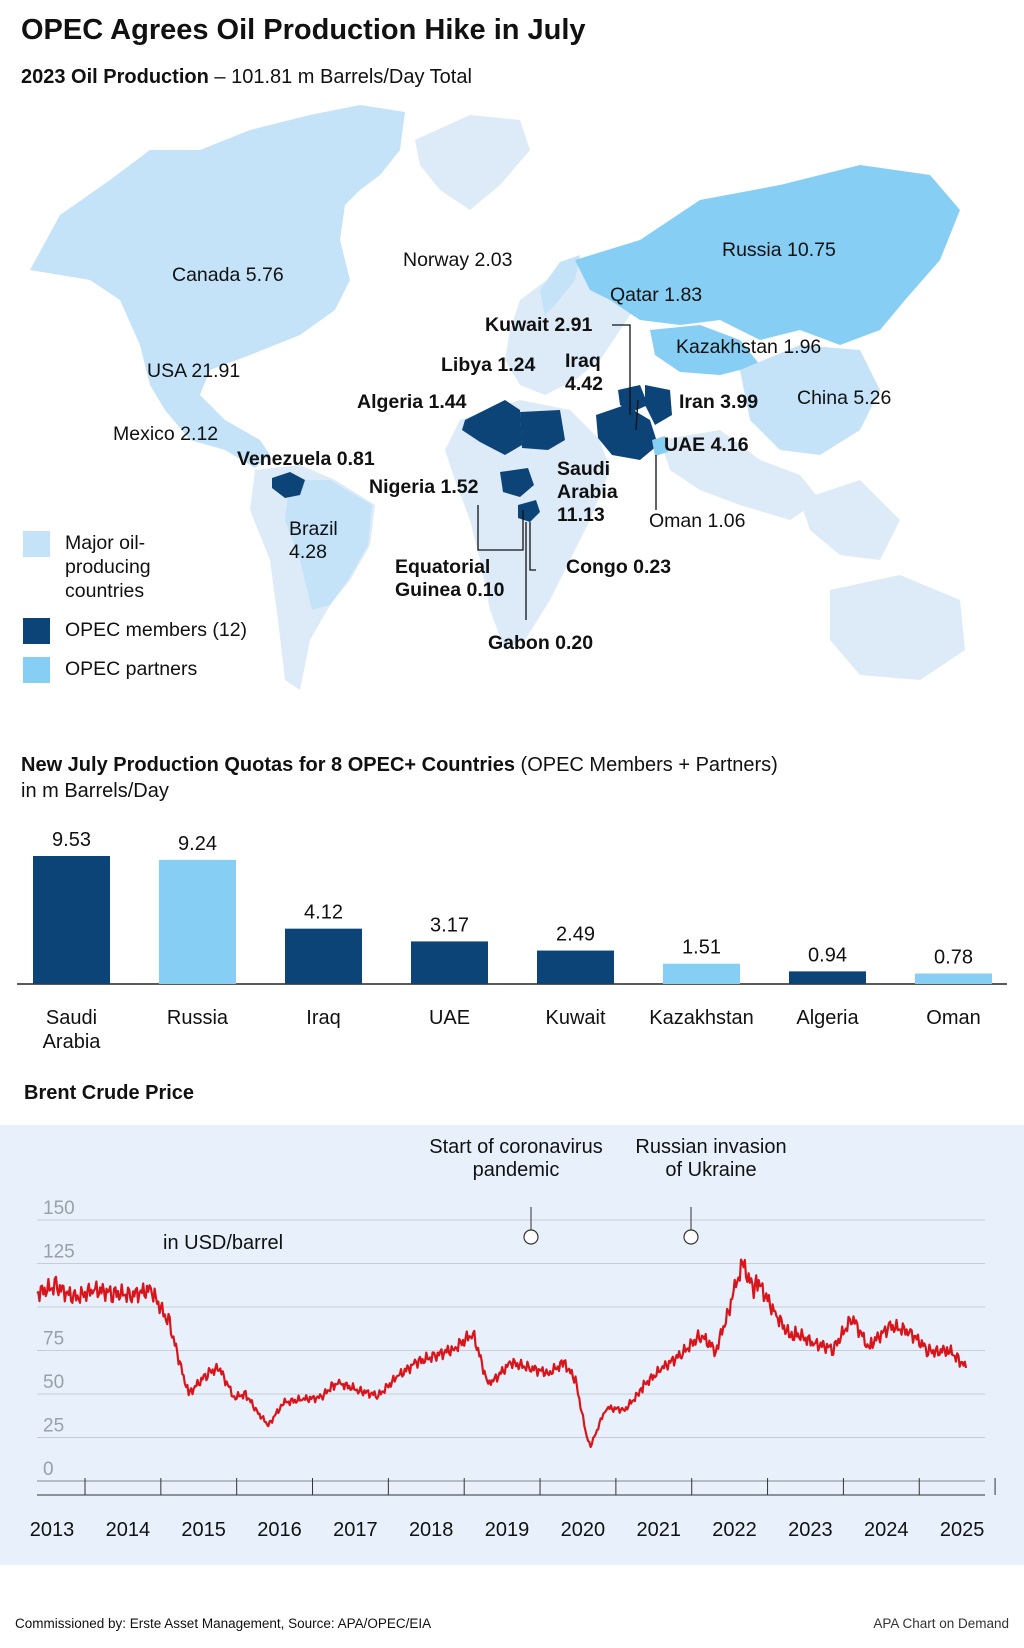 Image resolution: width=1024 pixels, height=1648 pixels. What do you see at coordinates (516, 1170) in the screenshot?
I see `annotation-text: pandemic` at bounding box center [516, 1170].